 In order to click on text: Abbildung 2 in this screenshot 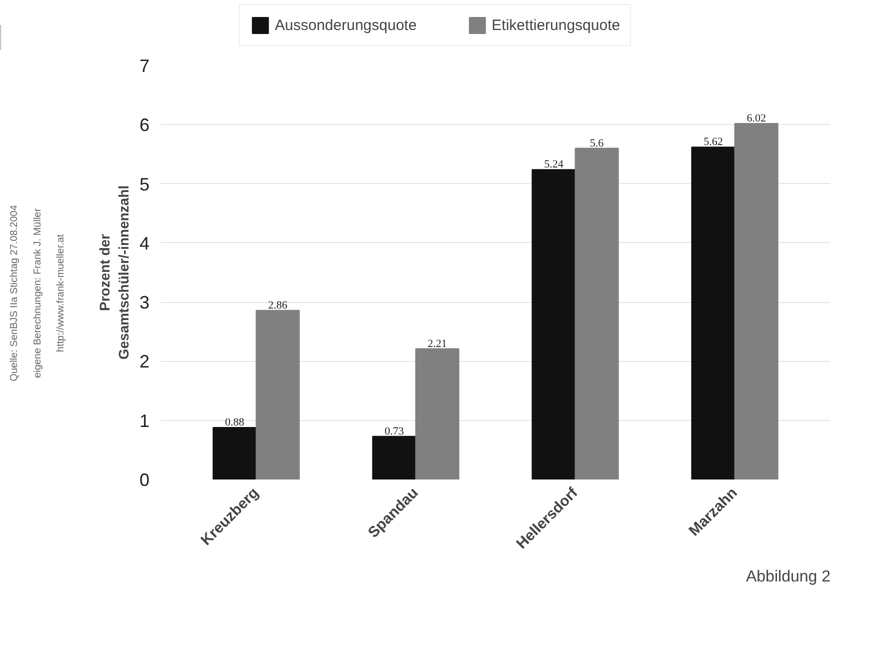, I will do `click(788, 577)`.